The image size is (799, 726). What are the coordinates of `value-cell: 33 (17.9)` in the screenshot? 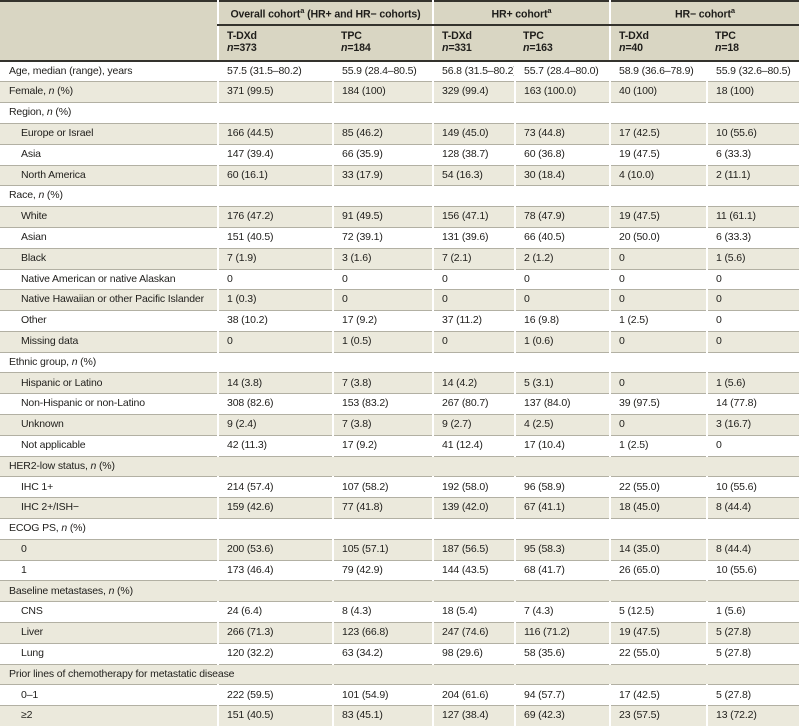 It's located at (382, 176).